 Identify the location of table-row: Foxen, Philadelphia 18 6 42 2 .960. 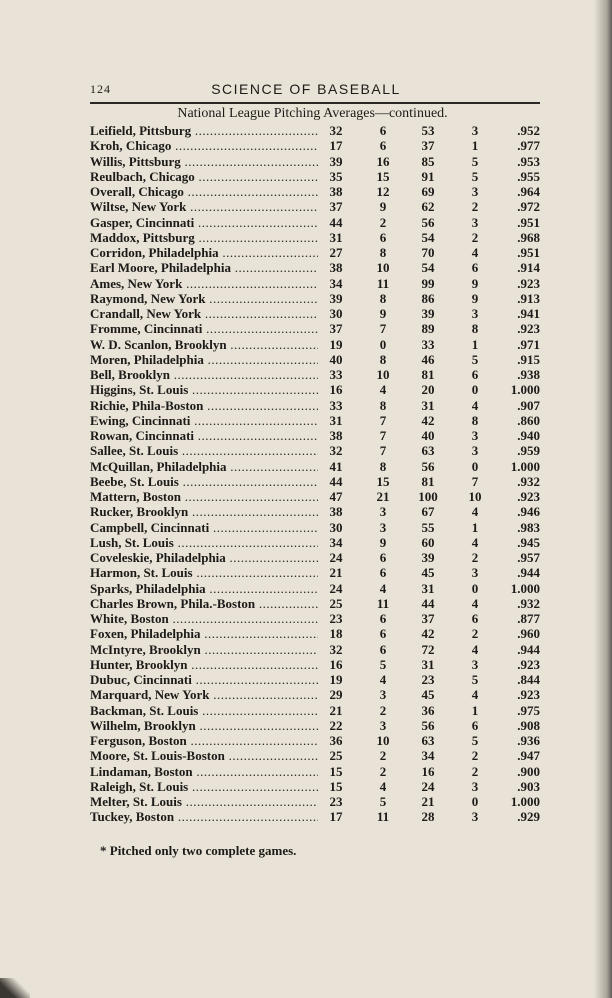
(320, 633).